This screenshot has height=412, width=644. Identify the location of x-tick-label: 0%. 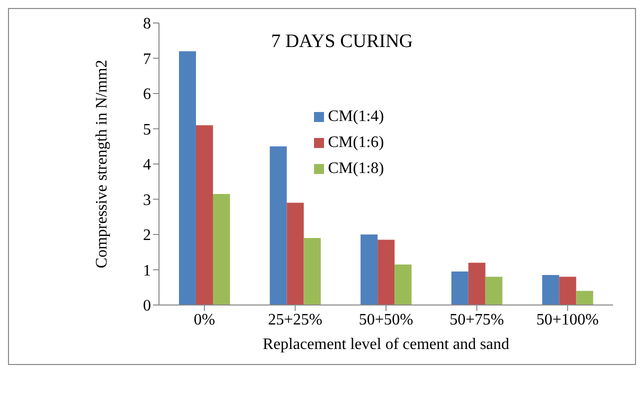
(205, 319).